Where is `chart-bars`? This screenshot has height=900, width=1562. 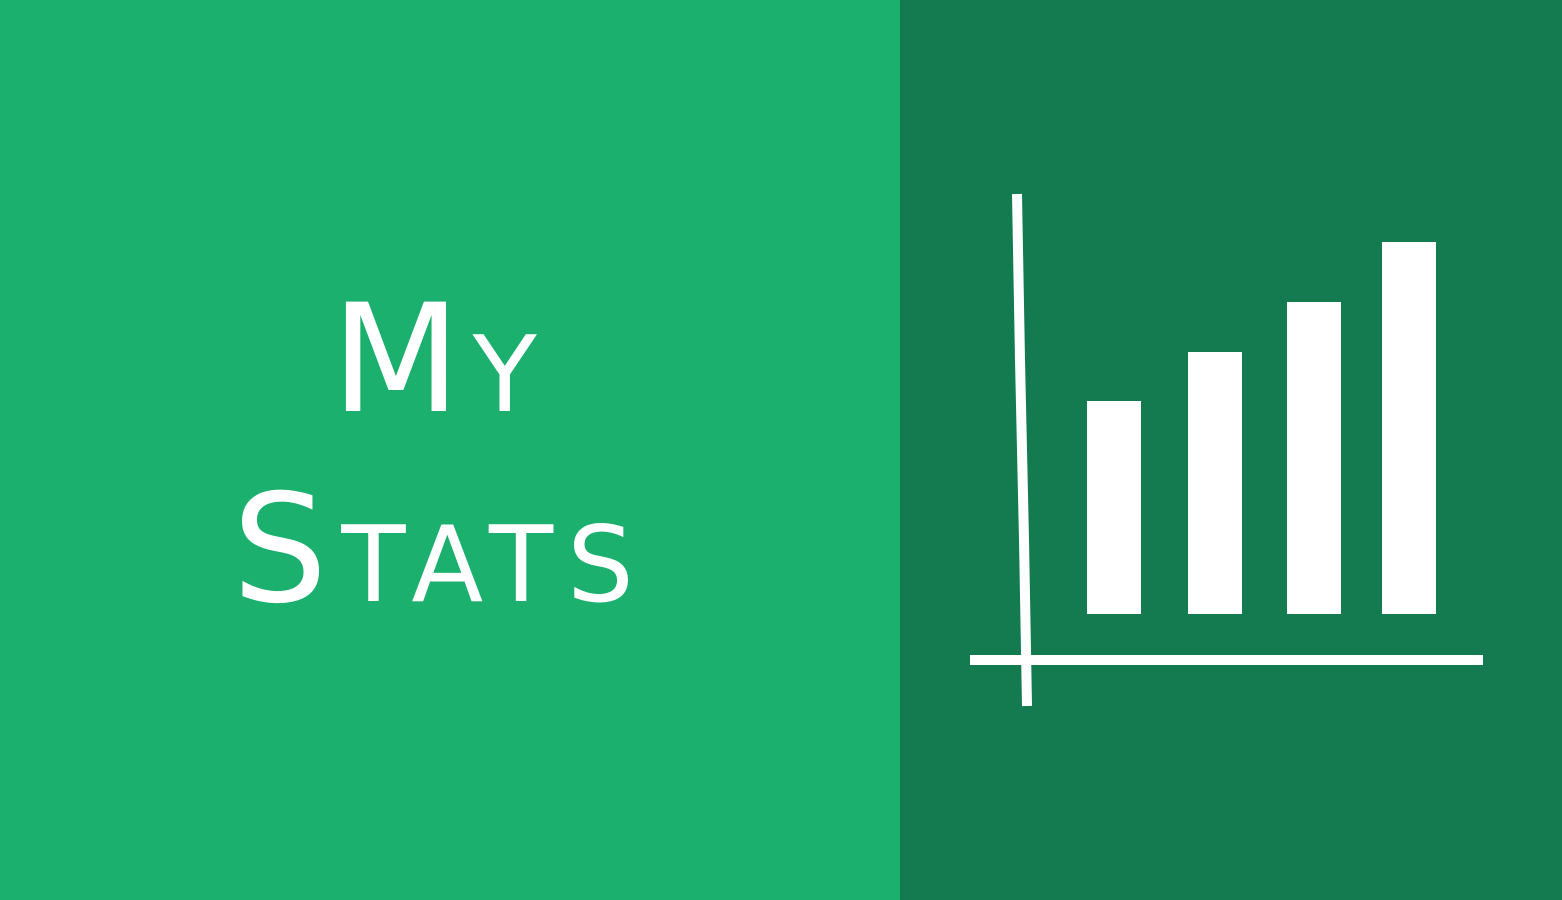
chart-bars is located at coordinates (1261, 428).